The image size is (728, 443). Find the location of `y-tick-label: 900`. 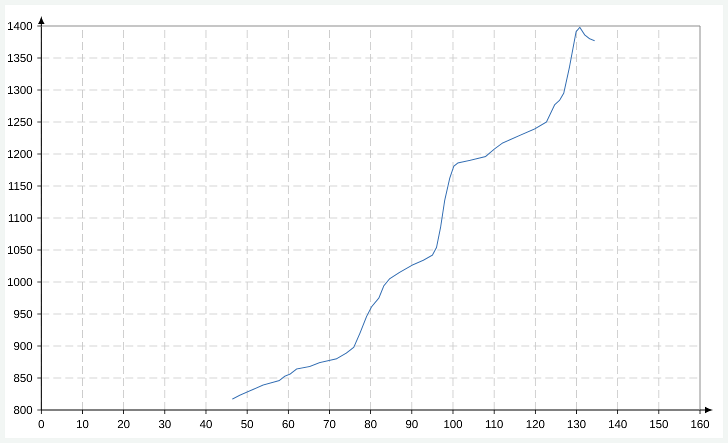

y-tick-label: 900 is located at coordinates (23, 346).